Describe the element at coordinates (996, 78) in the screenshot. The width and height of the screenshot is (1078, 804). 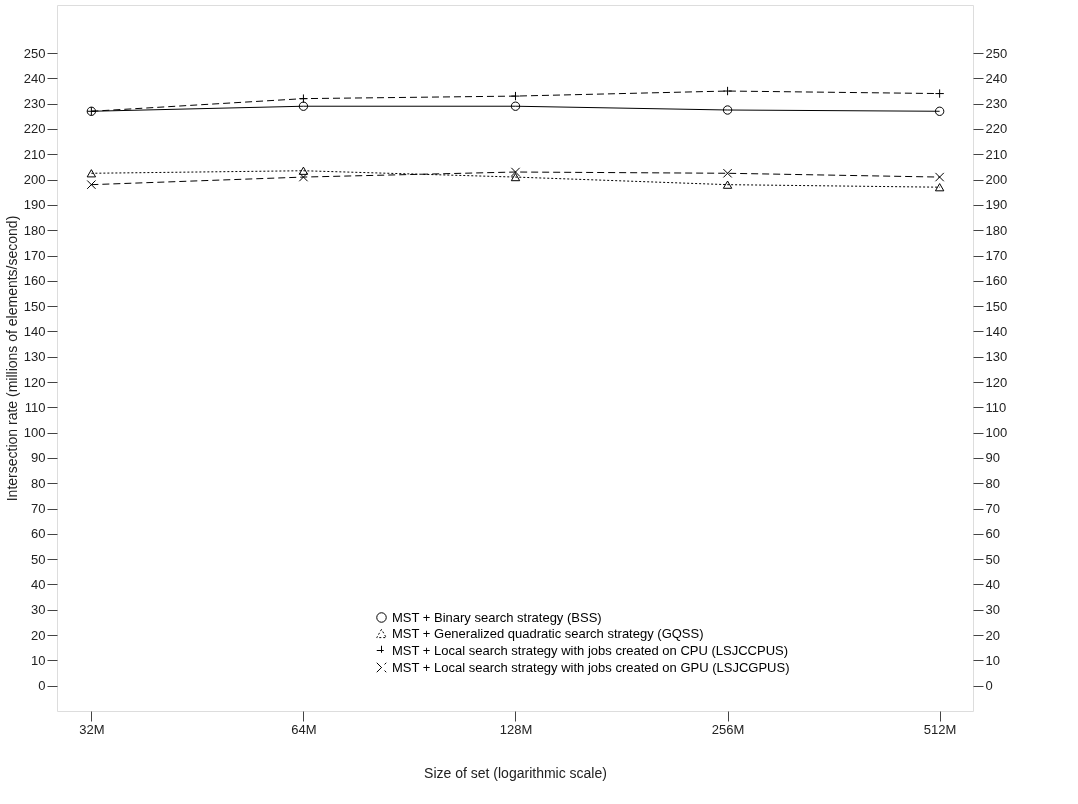
I see `y2-tick-label: 240` at that location.